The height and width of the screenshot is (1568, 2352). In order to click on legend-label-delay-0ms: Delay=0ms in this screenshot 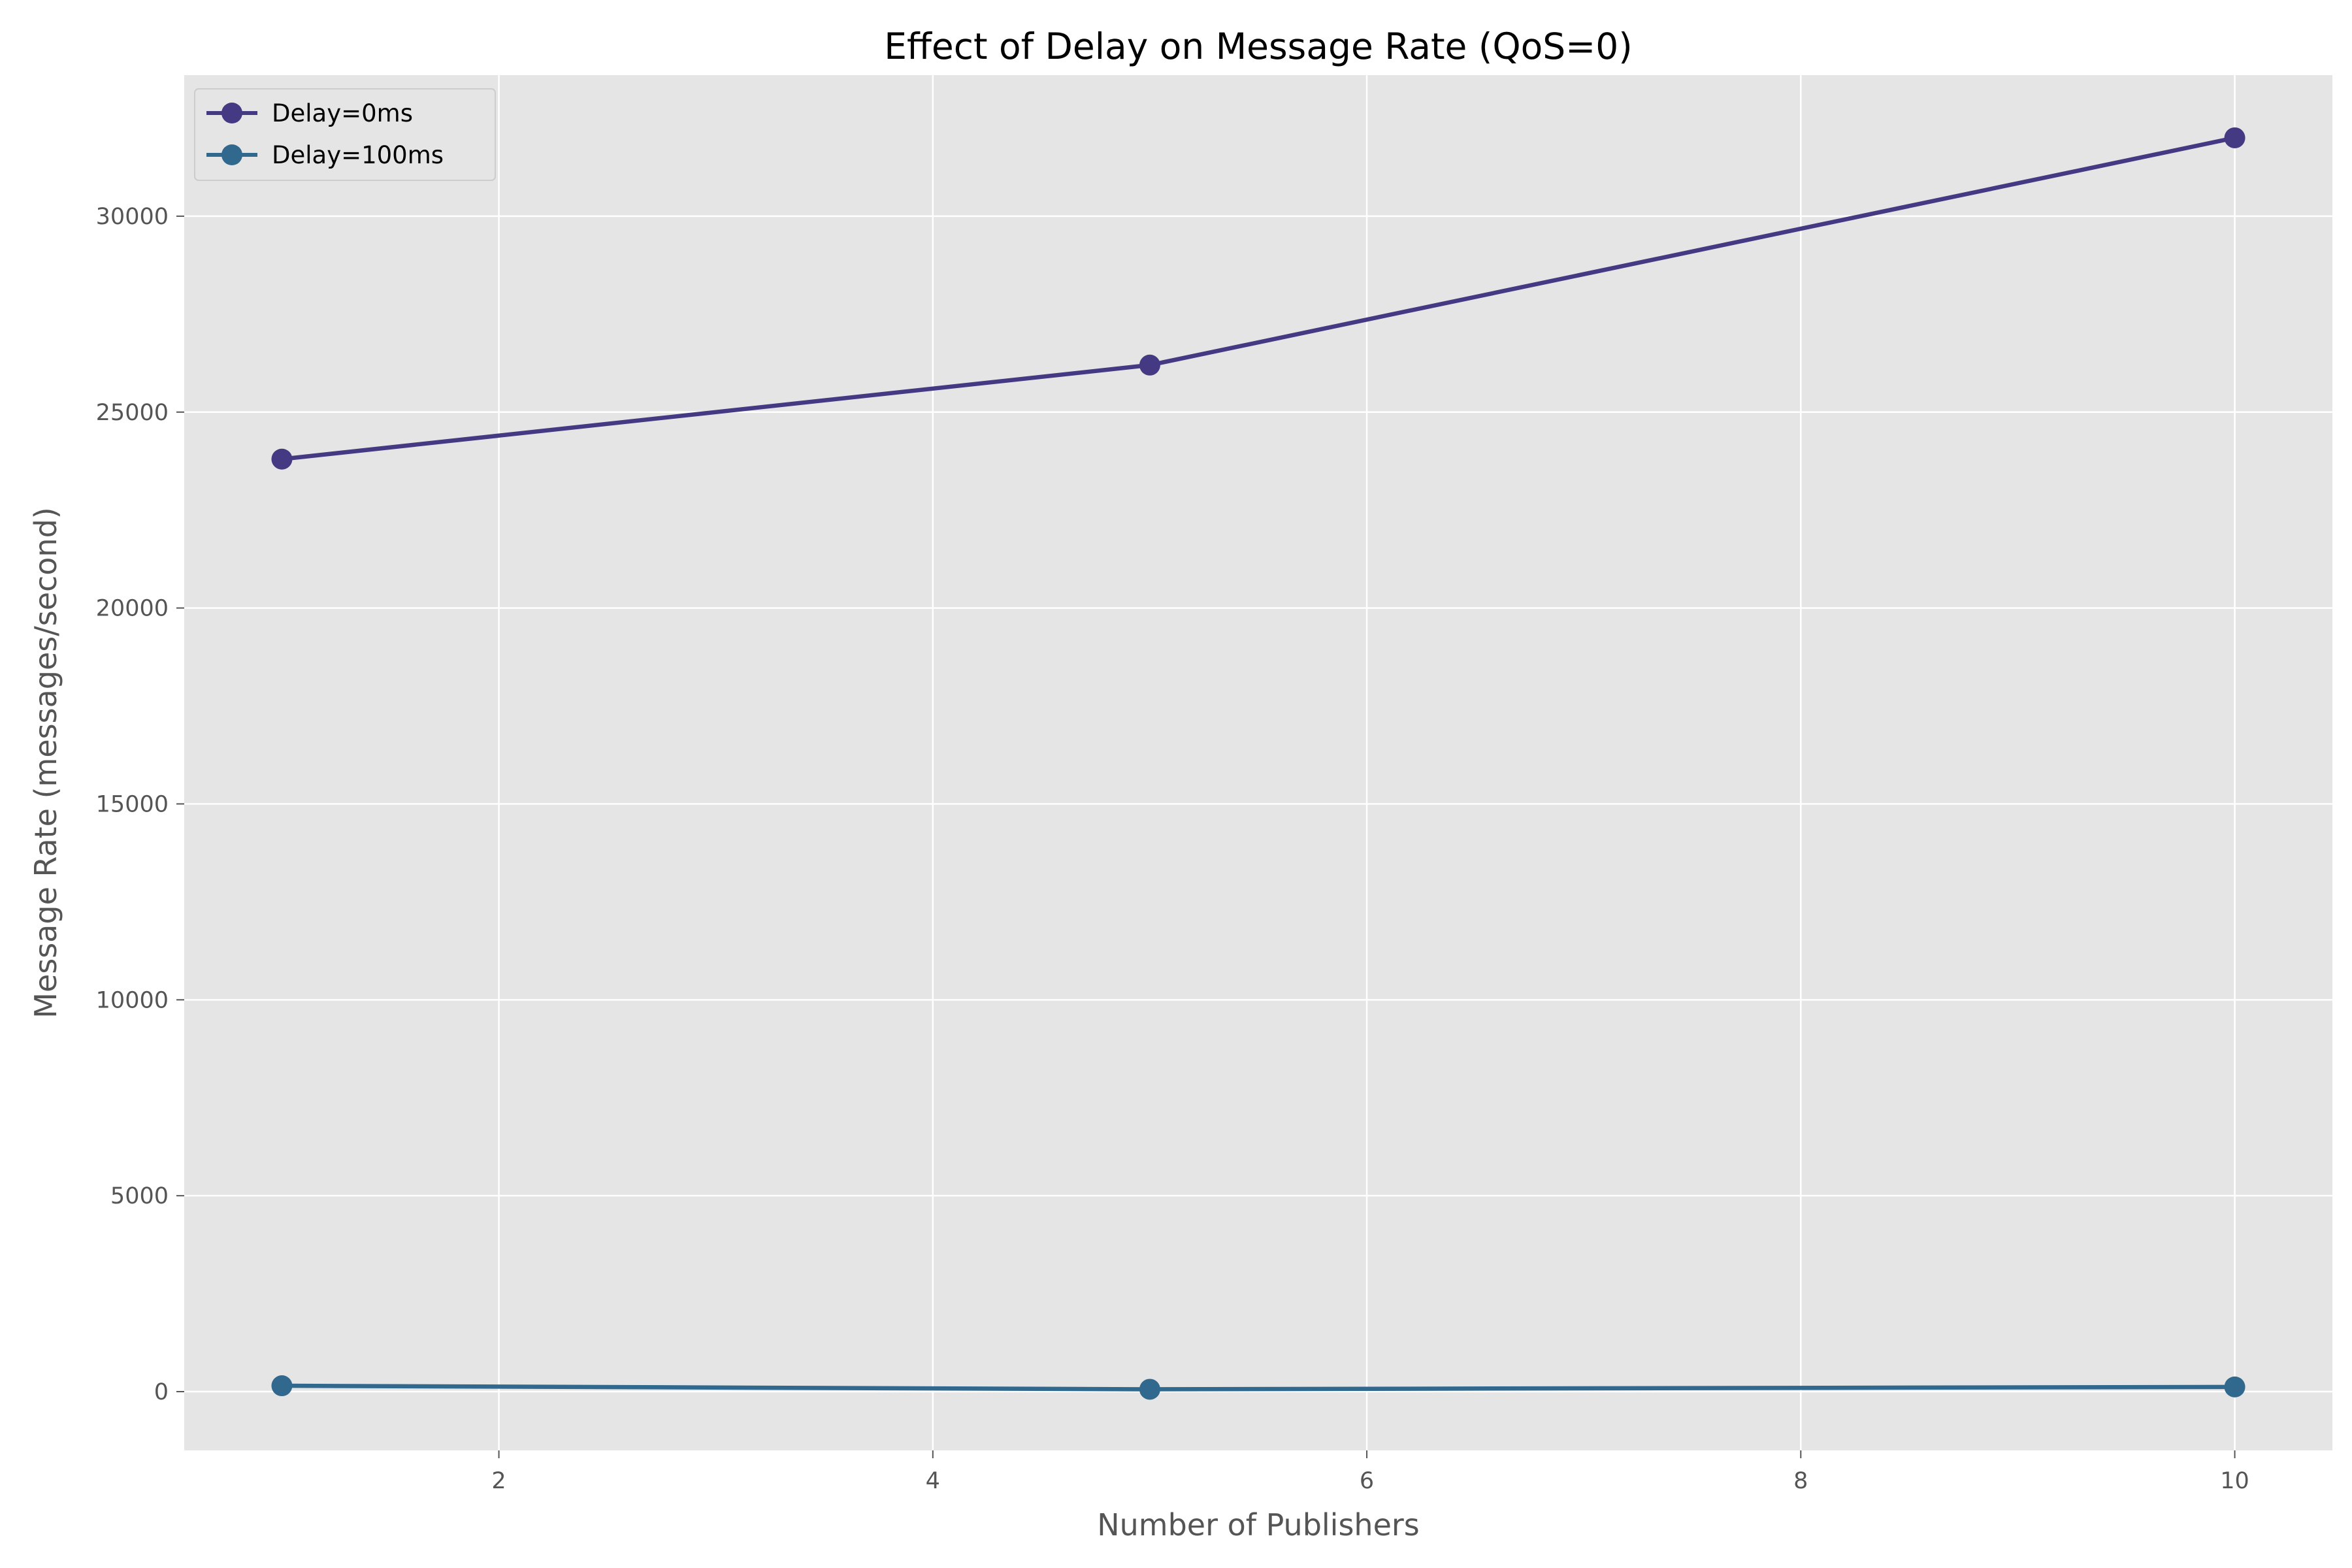, I will do `click(342, 113)`.